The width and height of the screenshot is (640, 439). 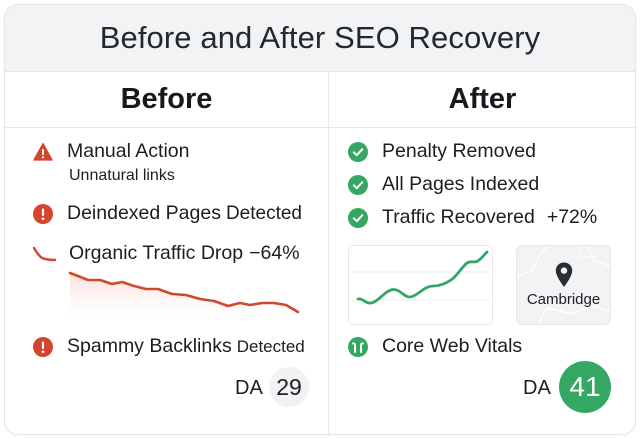 I want to click on manual-action-sublabel: Unnatural links, so click(x=122, y=175).